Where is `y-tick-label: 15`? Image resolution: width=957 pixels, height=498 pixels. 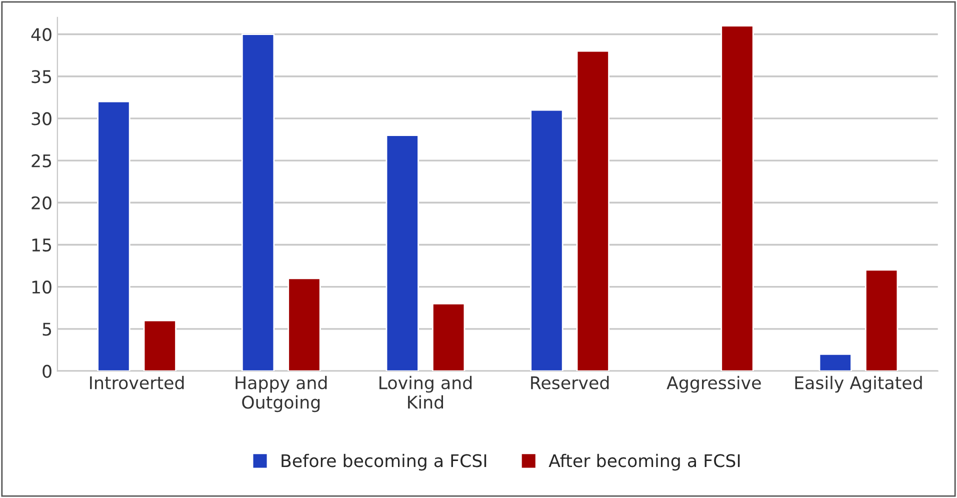
y-tick-label: 15 is located at coordinates (42, 245).